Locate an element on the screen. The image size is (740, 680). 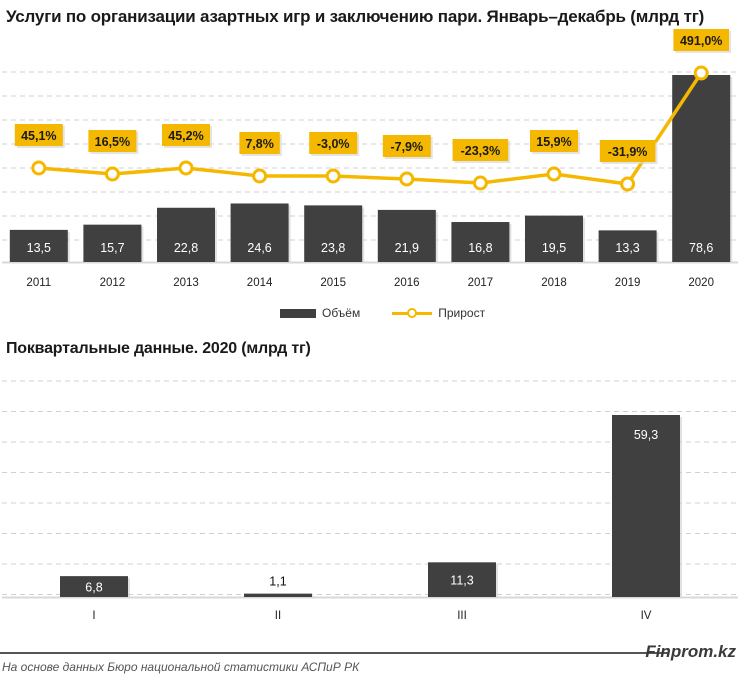
legend: Объём Прирост is located at coordinates (382, 313).